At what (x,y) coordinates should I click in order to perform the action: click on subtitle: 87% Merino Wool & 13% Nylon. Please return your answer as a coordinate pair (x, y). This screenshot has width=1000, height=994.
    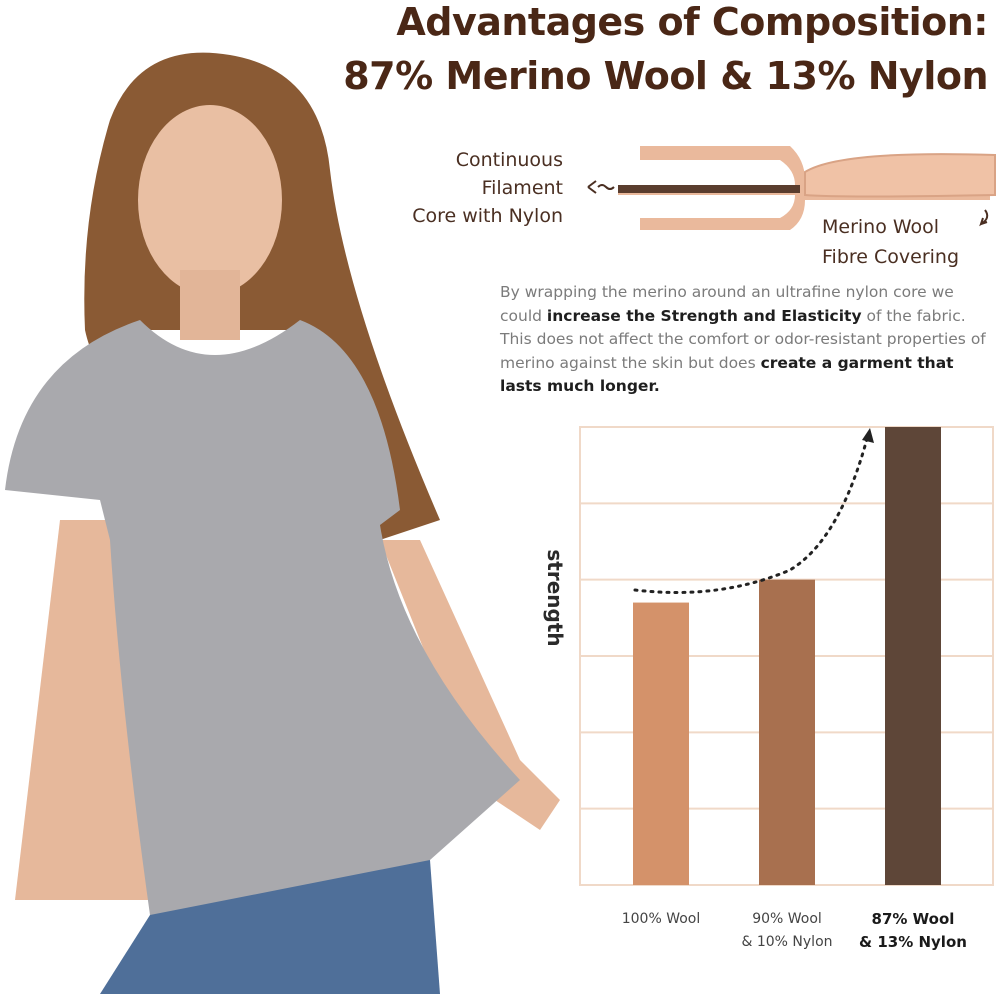
    Looking at the image, I should click on (665, 76).